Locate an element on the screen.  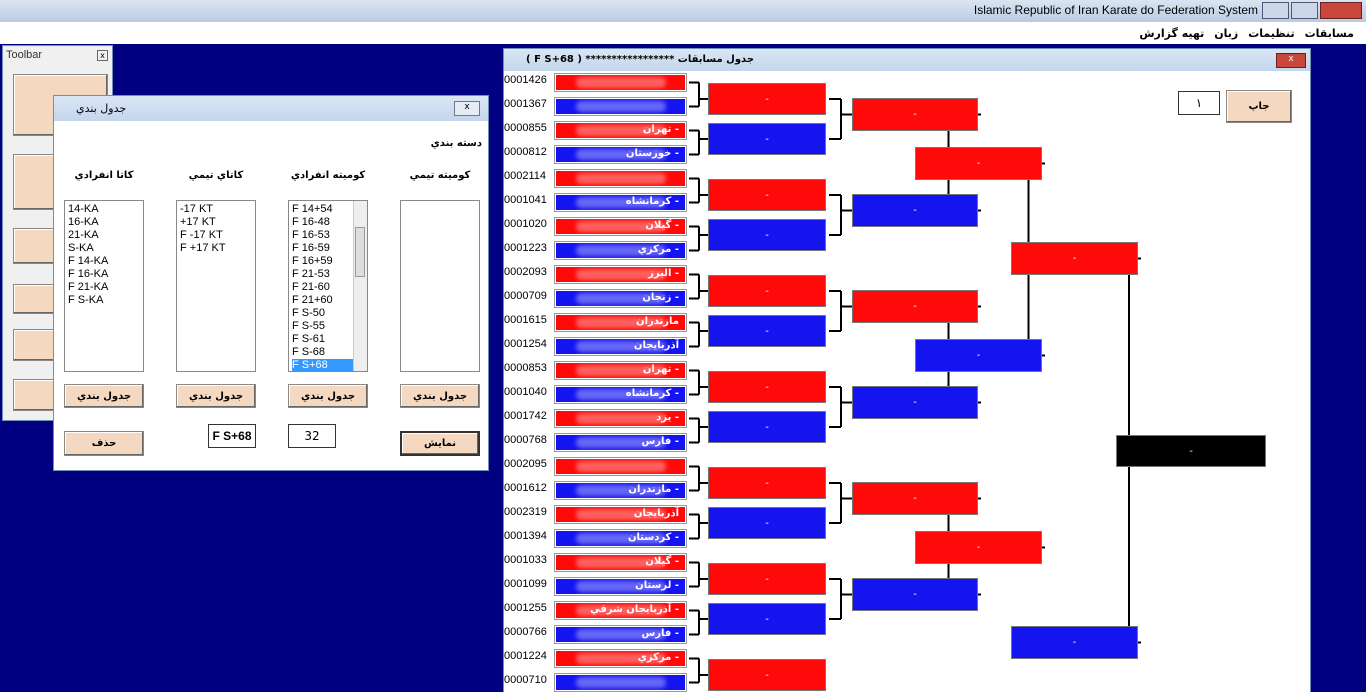
list-item: F 16-59 is located at coordinates (311, 248).